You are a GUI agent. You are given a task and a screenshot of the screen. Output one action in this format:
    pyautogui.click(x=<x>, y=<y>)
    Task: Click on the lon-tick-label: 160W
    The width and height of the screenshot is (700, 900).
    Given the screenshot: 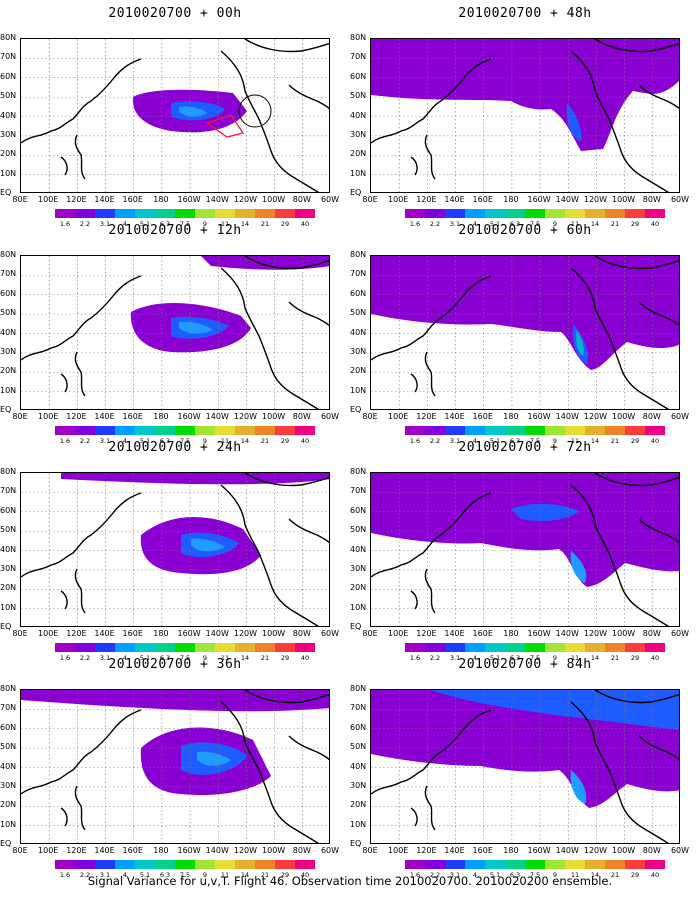 What is the action you would take?
    pyautogui.click(x=539, y=416)
    